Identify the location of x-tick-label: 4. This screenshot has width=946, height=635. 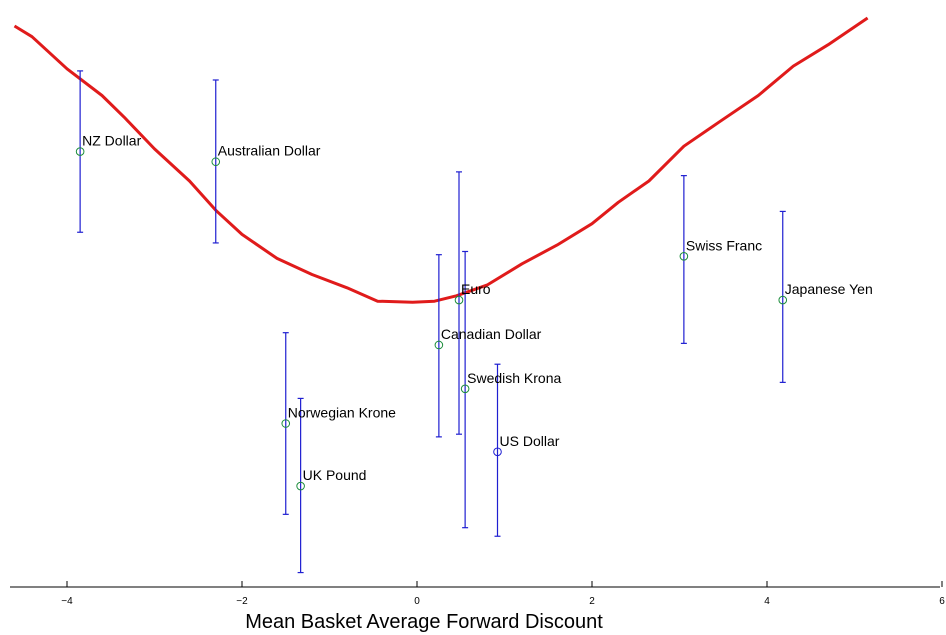
(767, 601).